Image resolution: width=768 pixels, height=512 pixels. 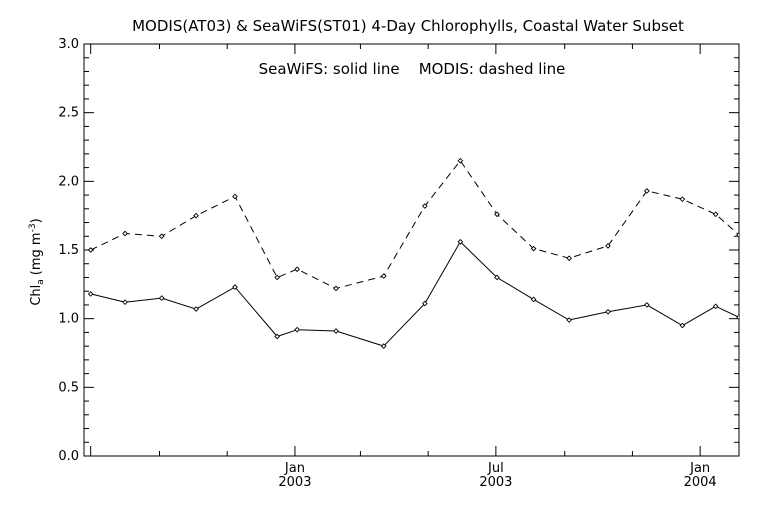 I want to click on y-tick-label: 0.0, so click(x=68, y=456).